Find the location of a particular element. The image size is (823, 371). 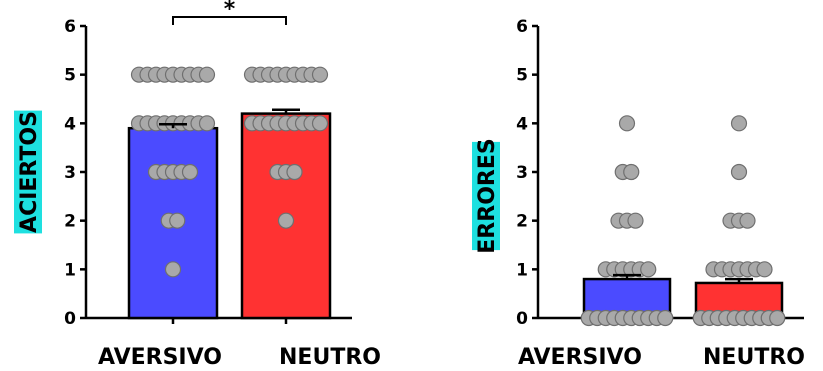

y-axis-label: ERRORES is located at coordinates (487, 195).